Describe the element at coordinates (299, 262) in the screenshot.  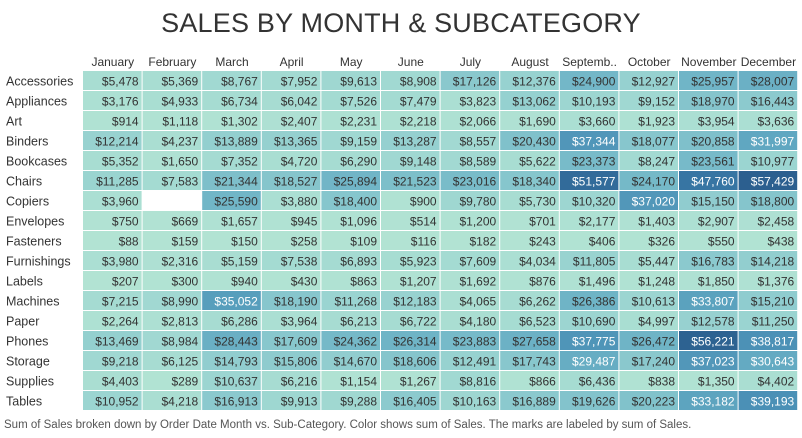
I see `cell-label: $7,538` at that location.